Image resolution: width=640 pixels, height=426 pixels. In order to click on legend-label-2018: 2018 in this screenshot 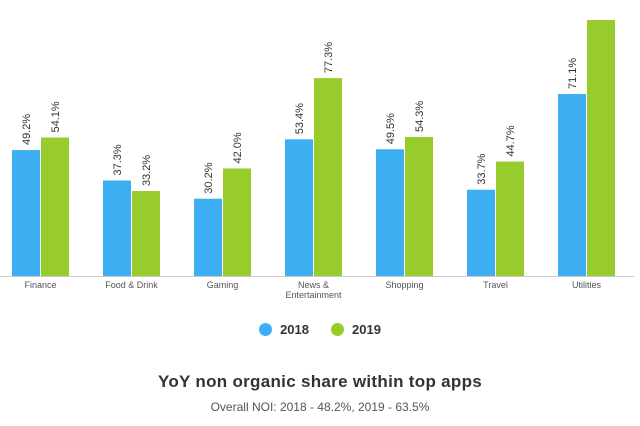, I will do `click(294, 329)`.